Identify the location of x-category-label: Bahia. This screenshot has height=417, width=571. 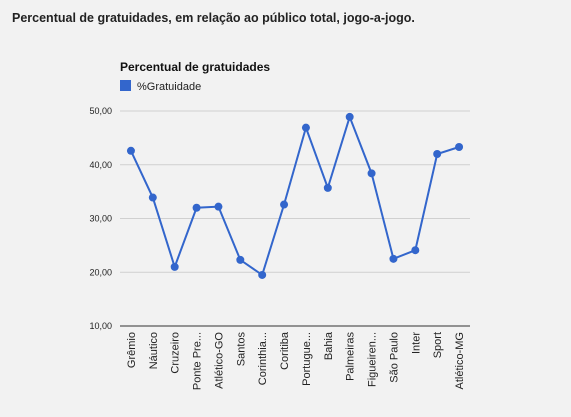
(329, 345).